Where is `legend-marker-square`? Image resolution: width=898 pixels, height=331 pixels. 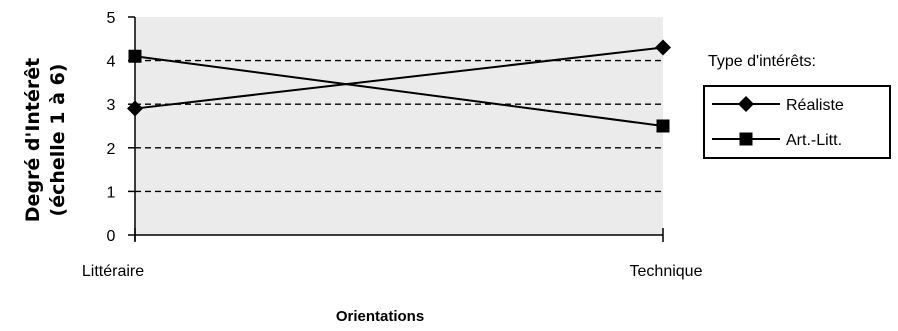
legend-marker-square is located at coordinates (746, 139).